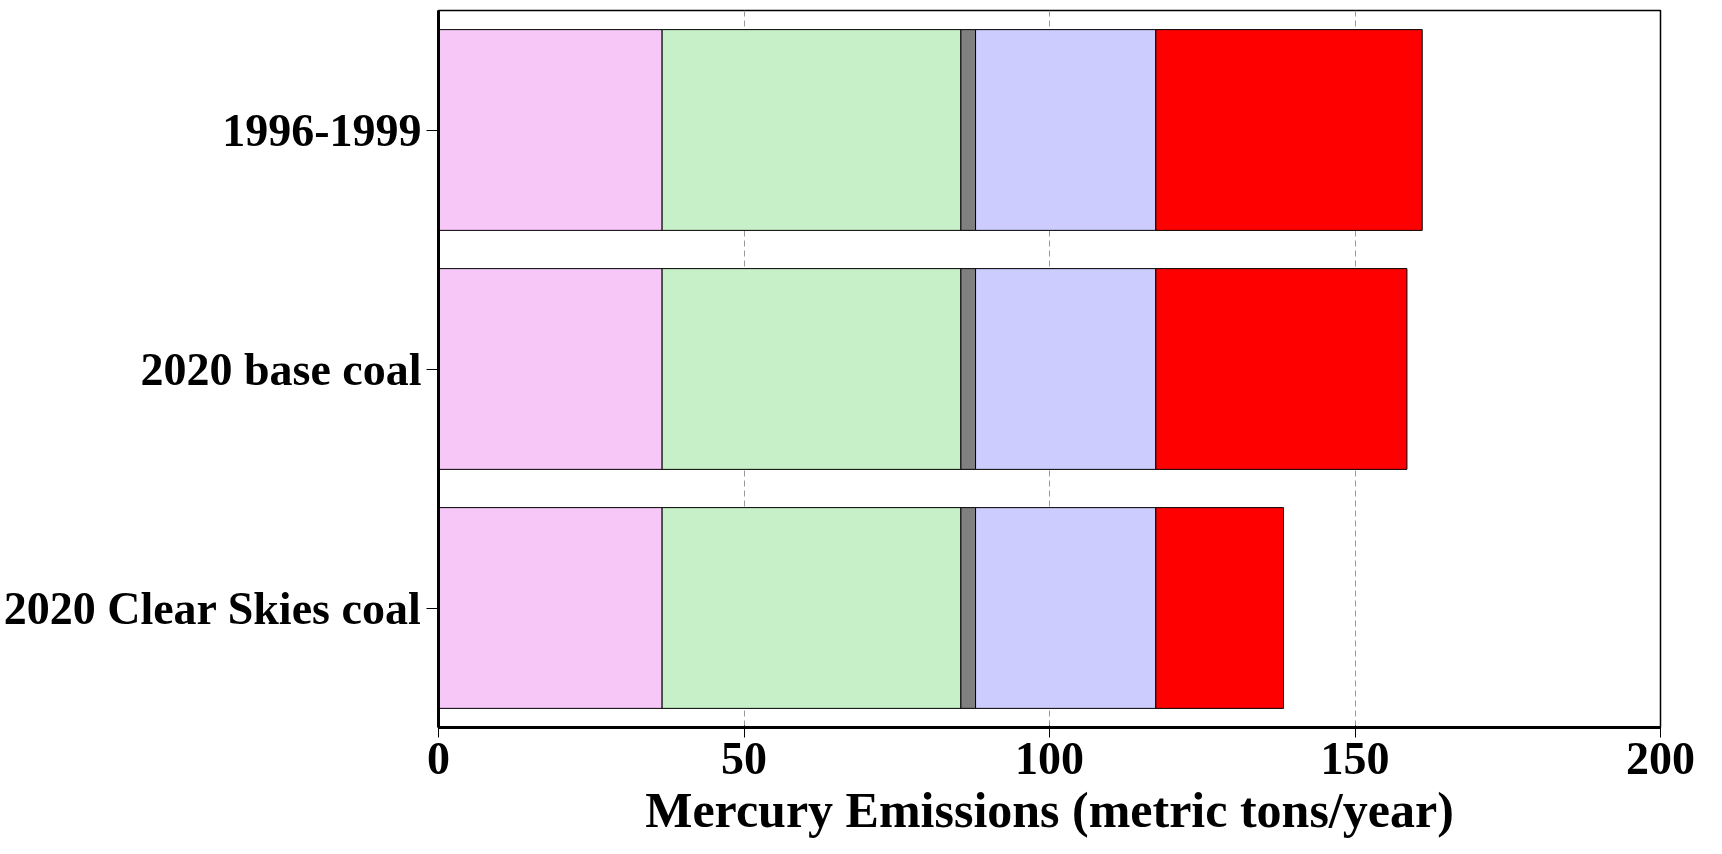  What do you see at coordinates (281, 369) in the screenshot?
I see `y-tick-label: 2020 base coal` at bounding box center [281, 369].